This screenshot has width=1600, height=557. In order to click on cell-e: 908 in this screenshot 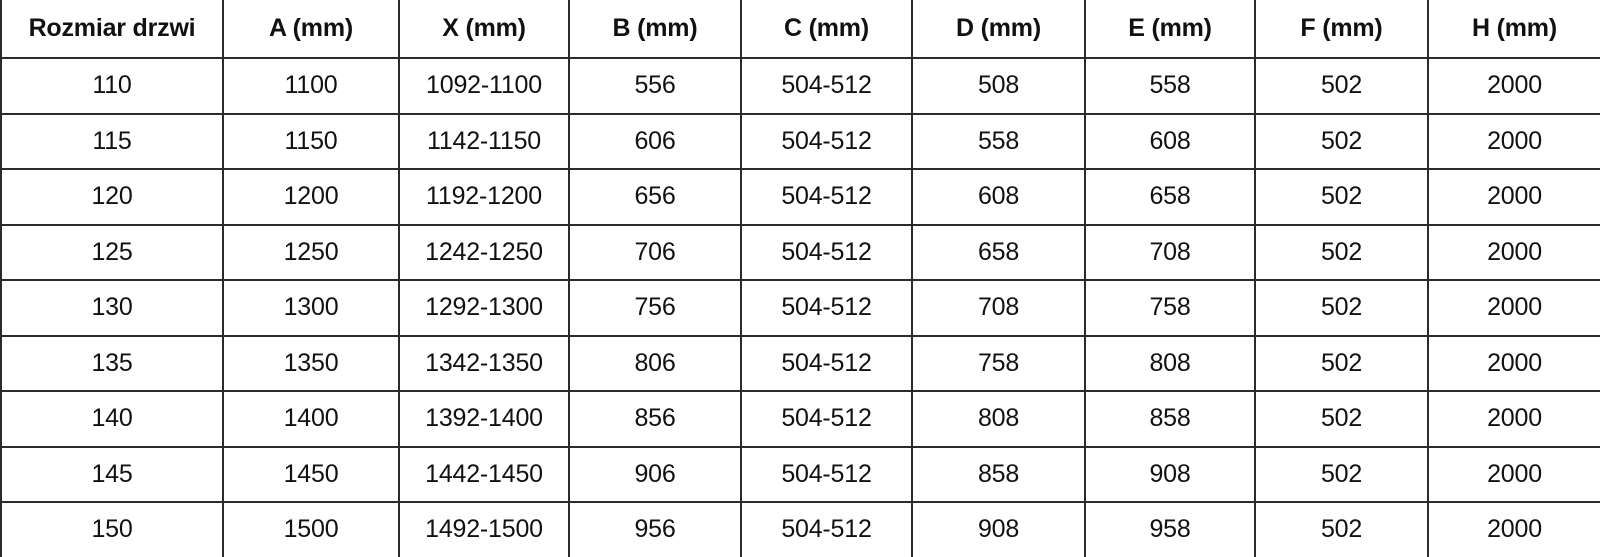, I will do `click(1170, 474)`.